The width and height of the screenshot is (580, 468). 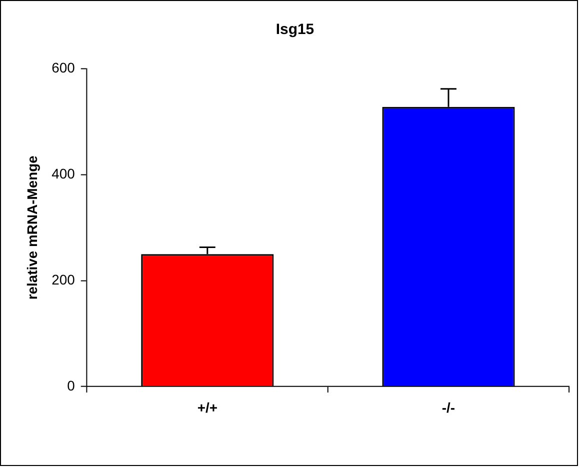 I want to click on chart-title: Isg15, so click(x=295, y=29).